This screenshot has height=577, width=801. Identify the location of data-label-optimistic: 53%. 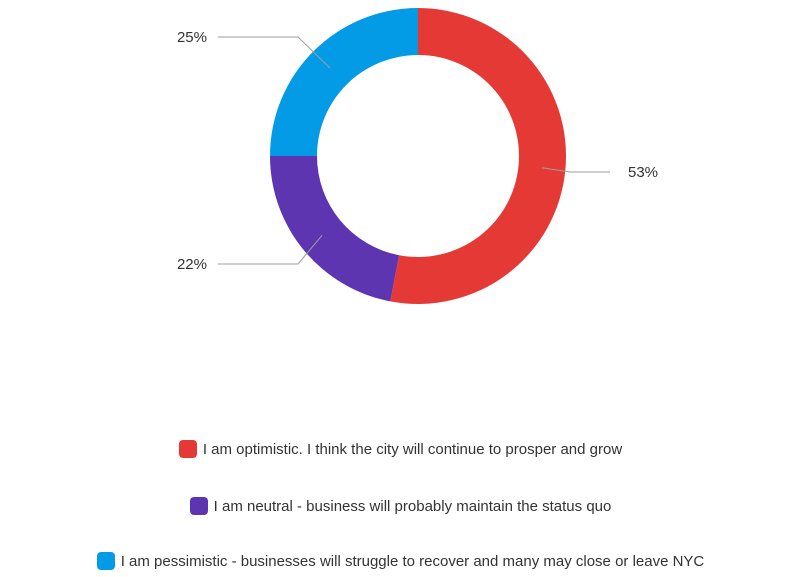
(643, 172).